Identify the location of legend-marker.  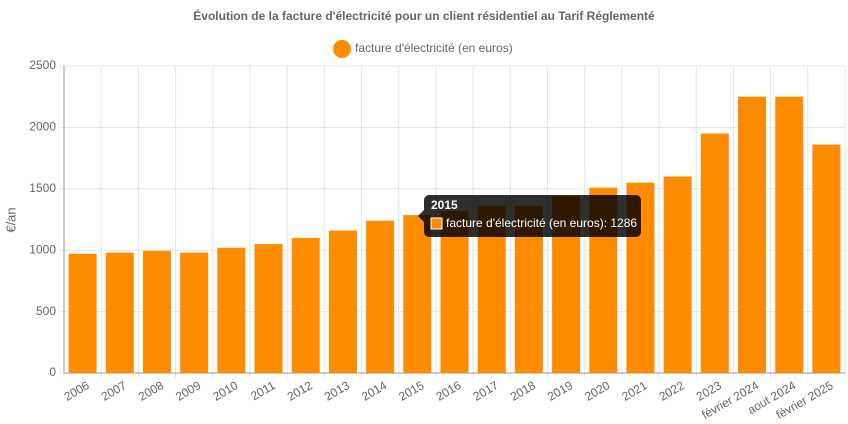
(342, 49).